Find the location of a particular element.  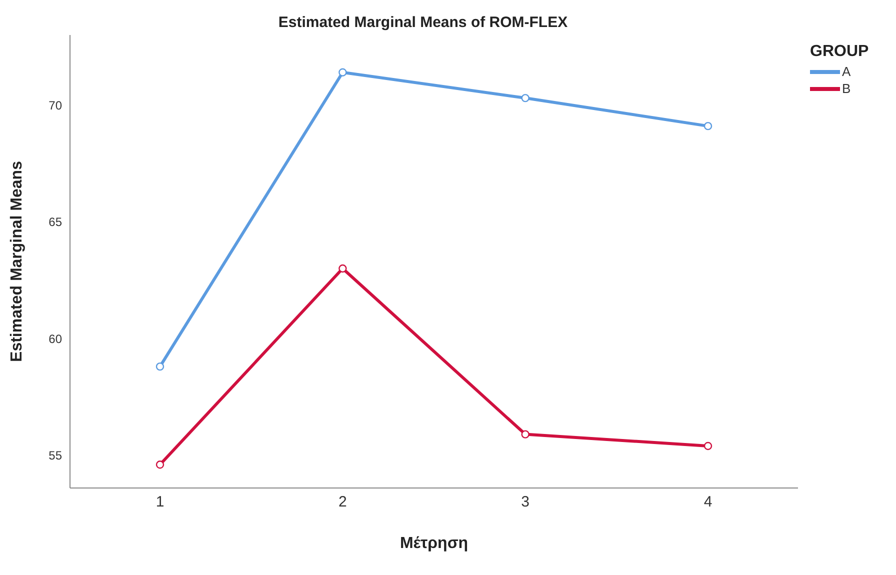

y-tick-label: 70 is located at coordinates (55, 105).